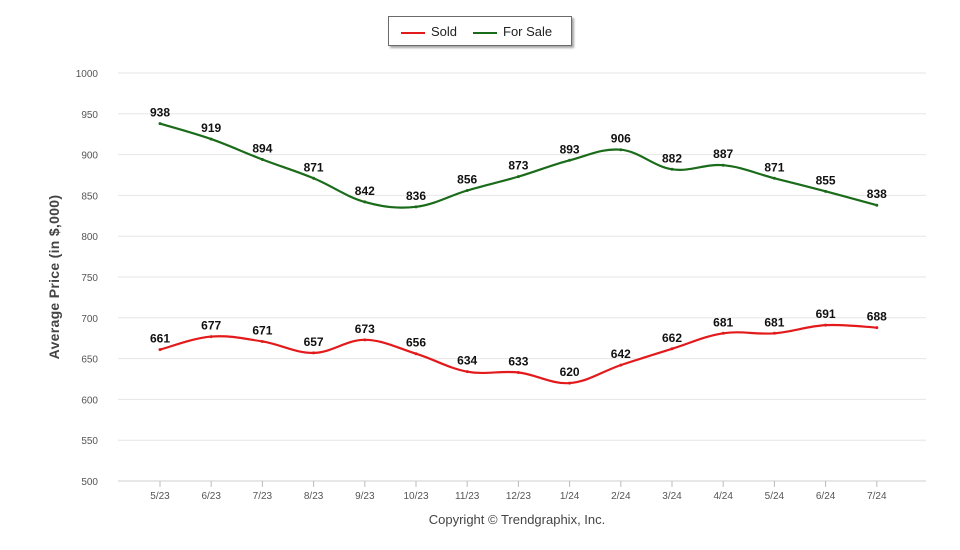 The width and height of the screenshot is (960, 550). What do you see at coordinates (467, 180) in the screenshot?
I see `data-label-for-sale: 856` at bounding box center [467, 180].